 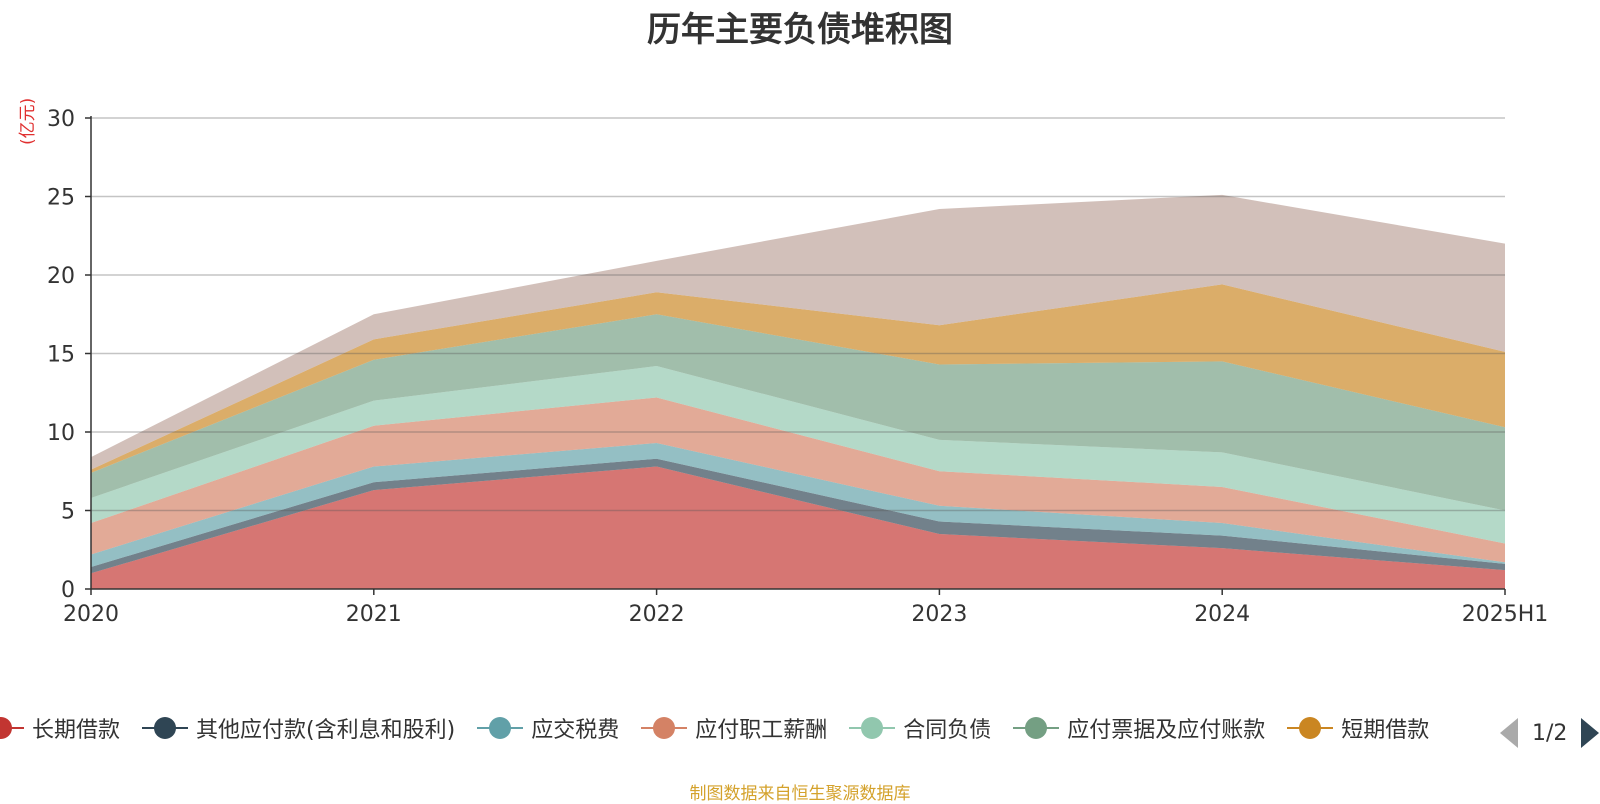 What do you see at coordinates (61, 433) in the screenshot?
I see `y-tick-label: 10` at bounding box center [61, 433].